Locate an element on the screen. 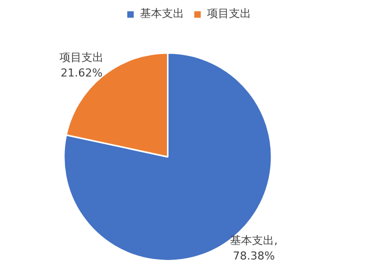 The height and width of the screenshot is (274, 376). data-label: 基本支出, 78.38% is located at coordinates (254, 248).